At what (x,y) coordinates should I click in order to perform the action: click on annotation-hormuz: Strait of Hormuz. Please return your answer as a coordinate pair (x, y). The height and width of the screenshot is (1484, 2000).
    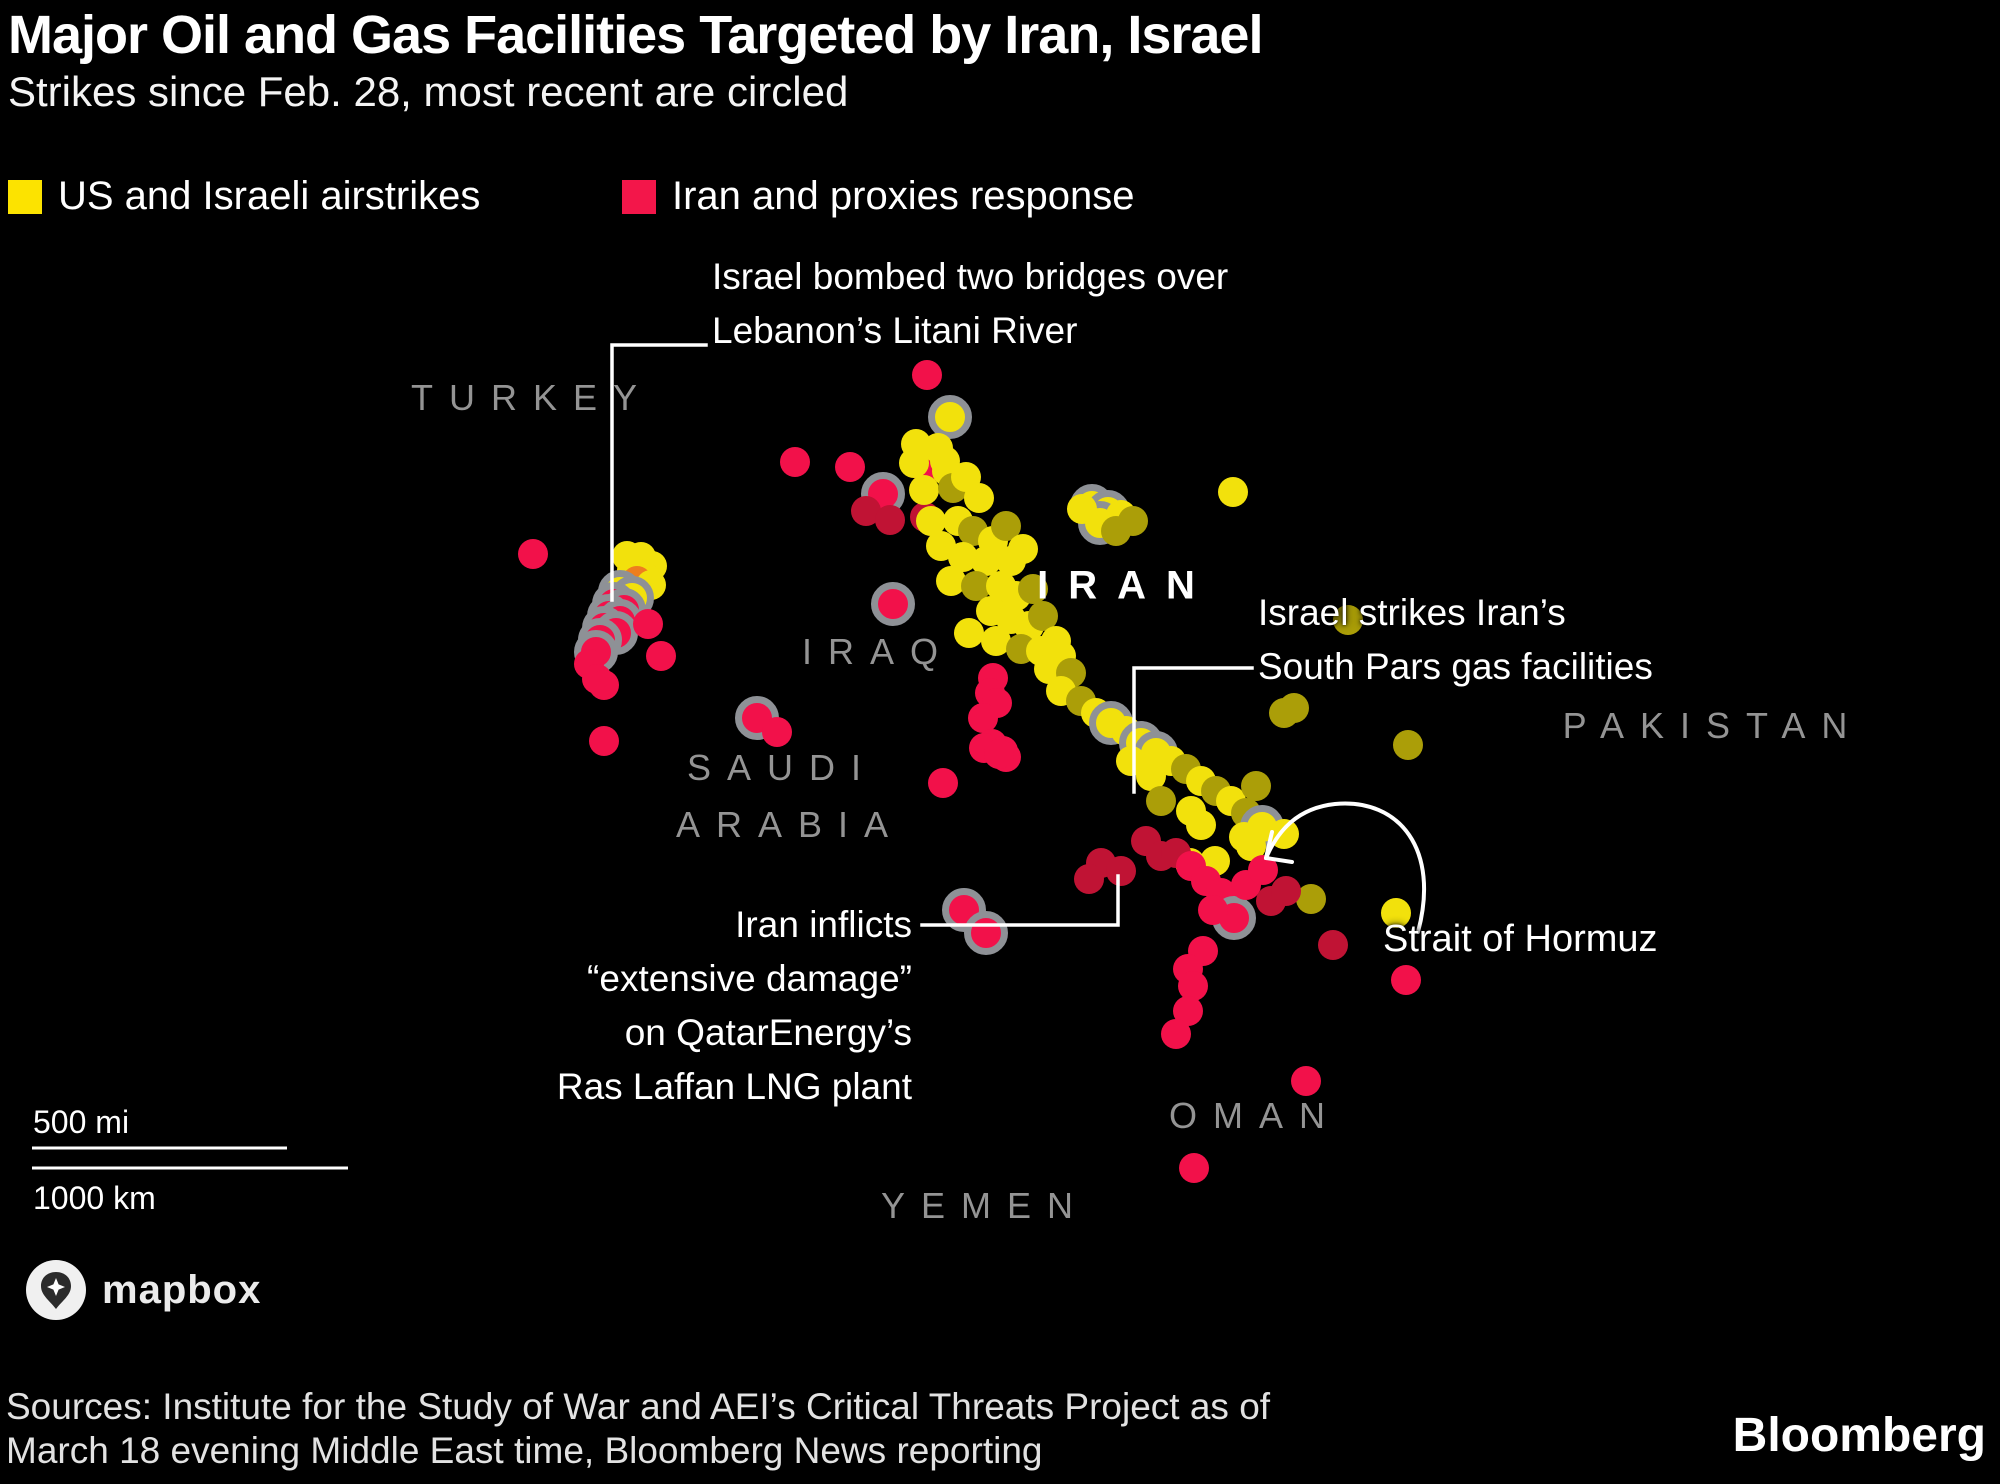
    Looking at the image, I should click on (1520, 939).